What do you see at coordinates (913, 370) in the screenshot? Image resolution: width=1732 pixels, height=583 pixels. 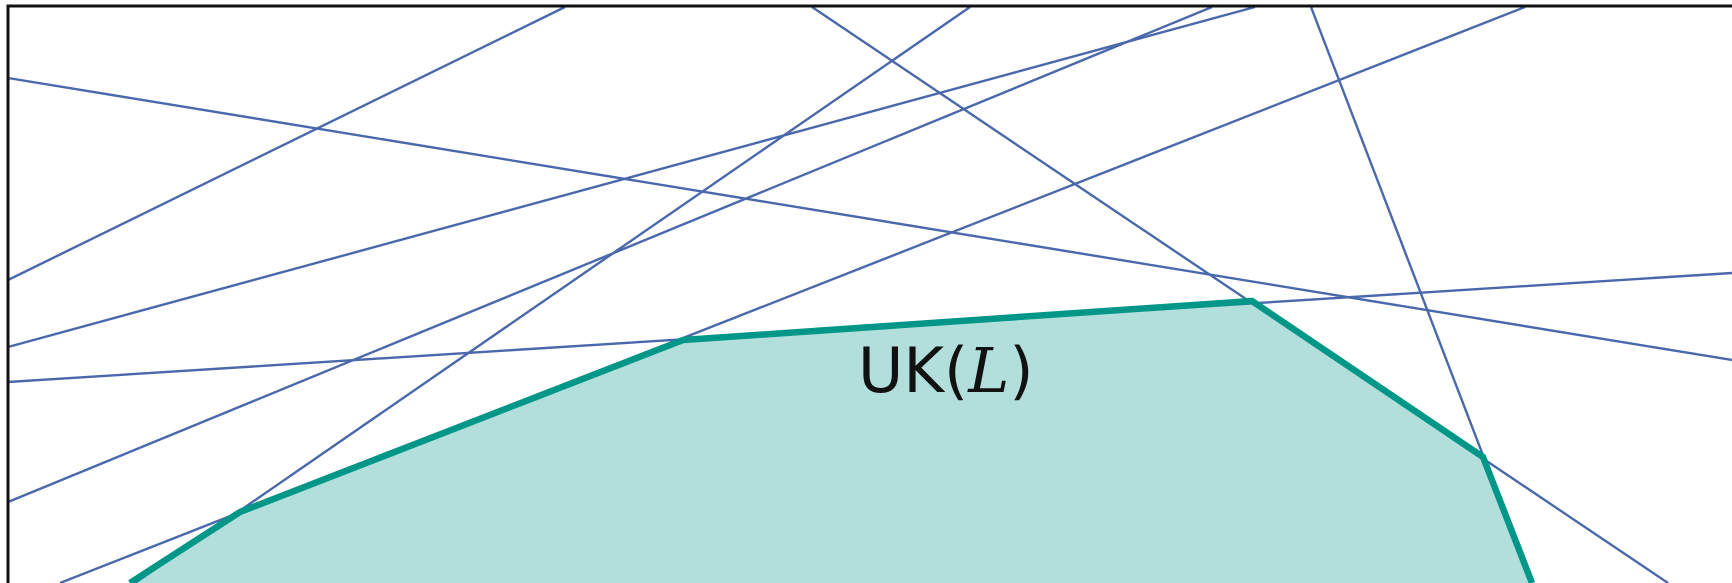 I see `label-prefix: UK(` at bounding box center [913, 370].